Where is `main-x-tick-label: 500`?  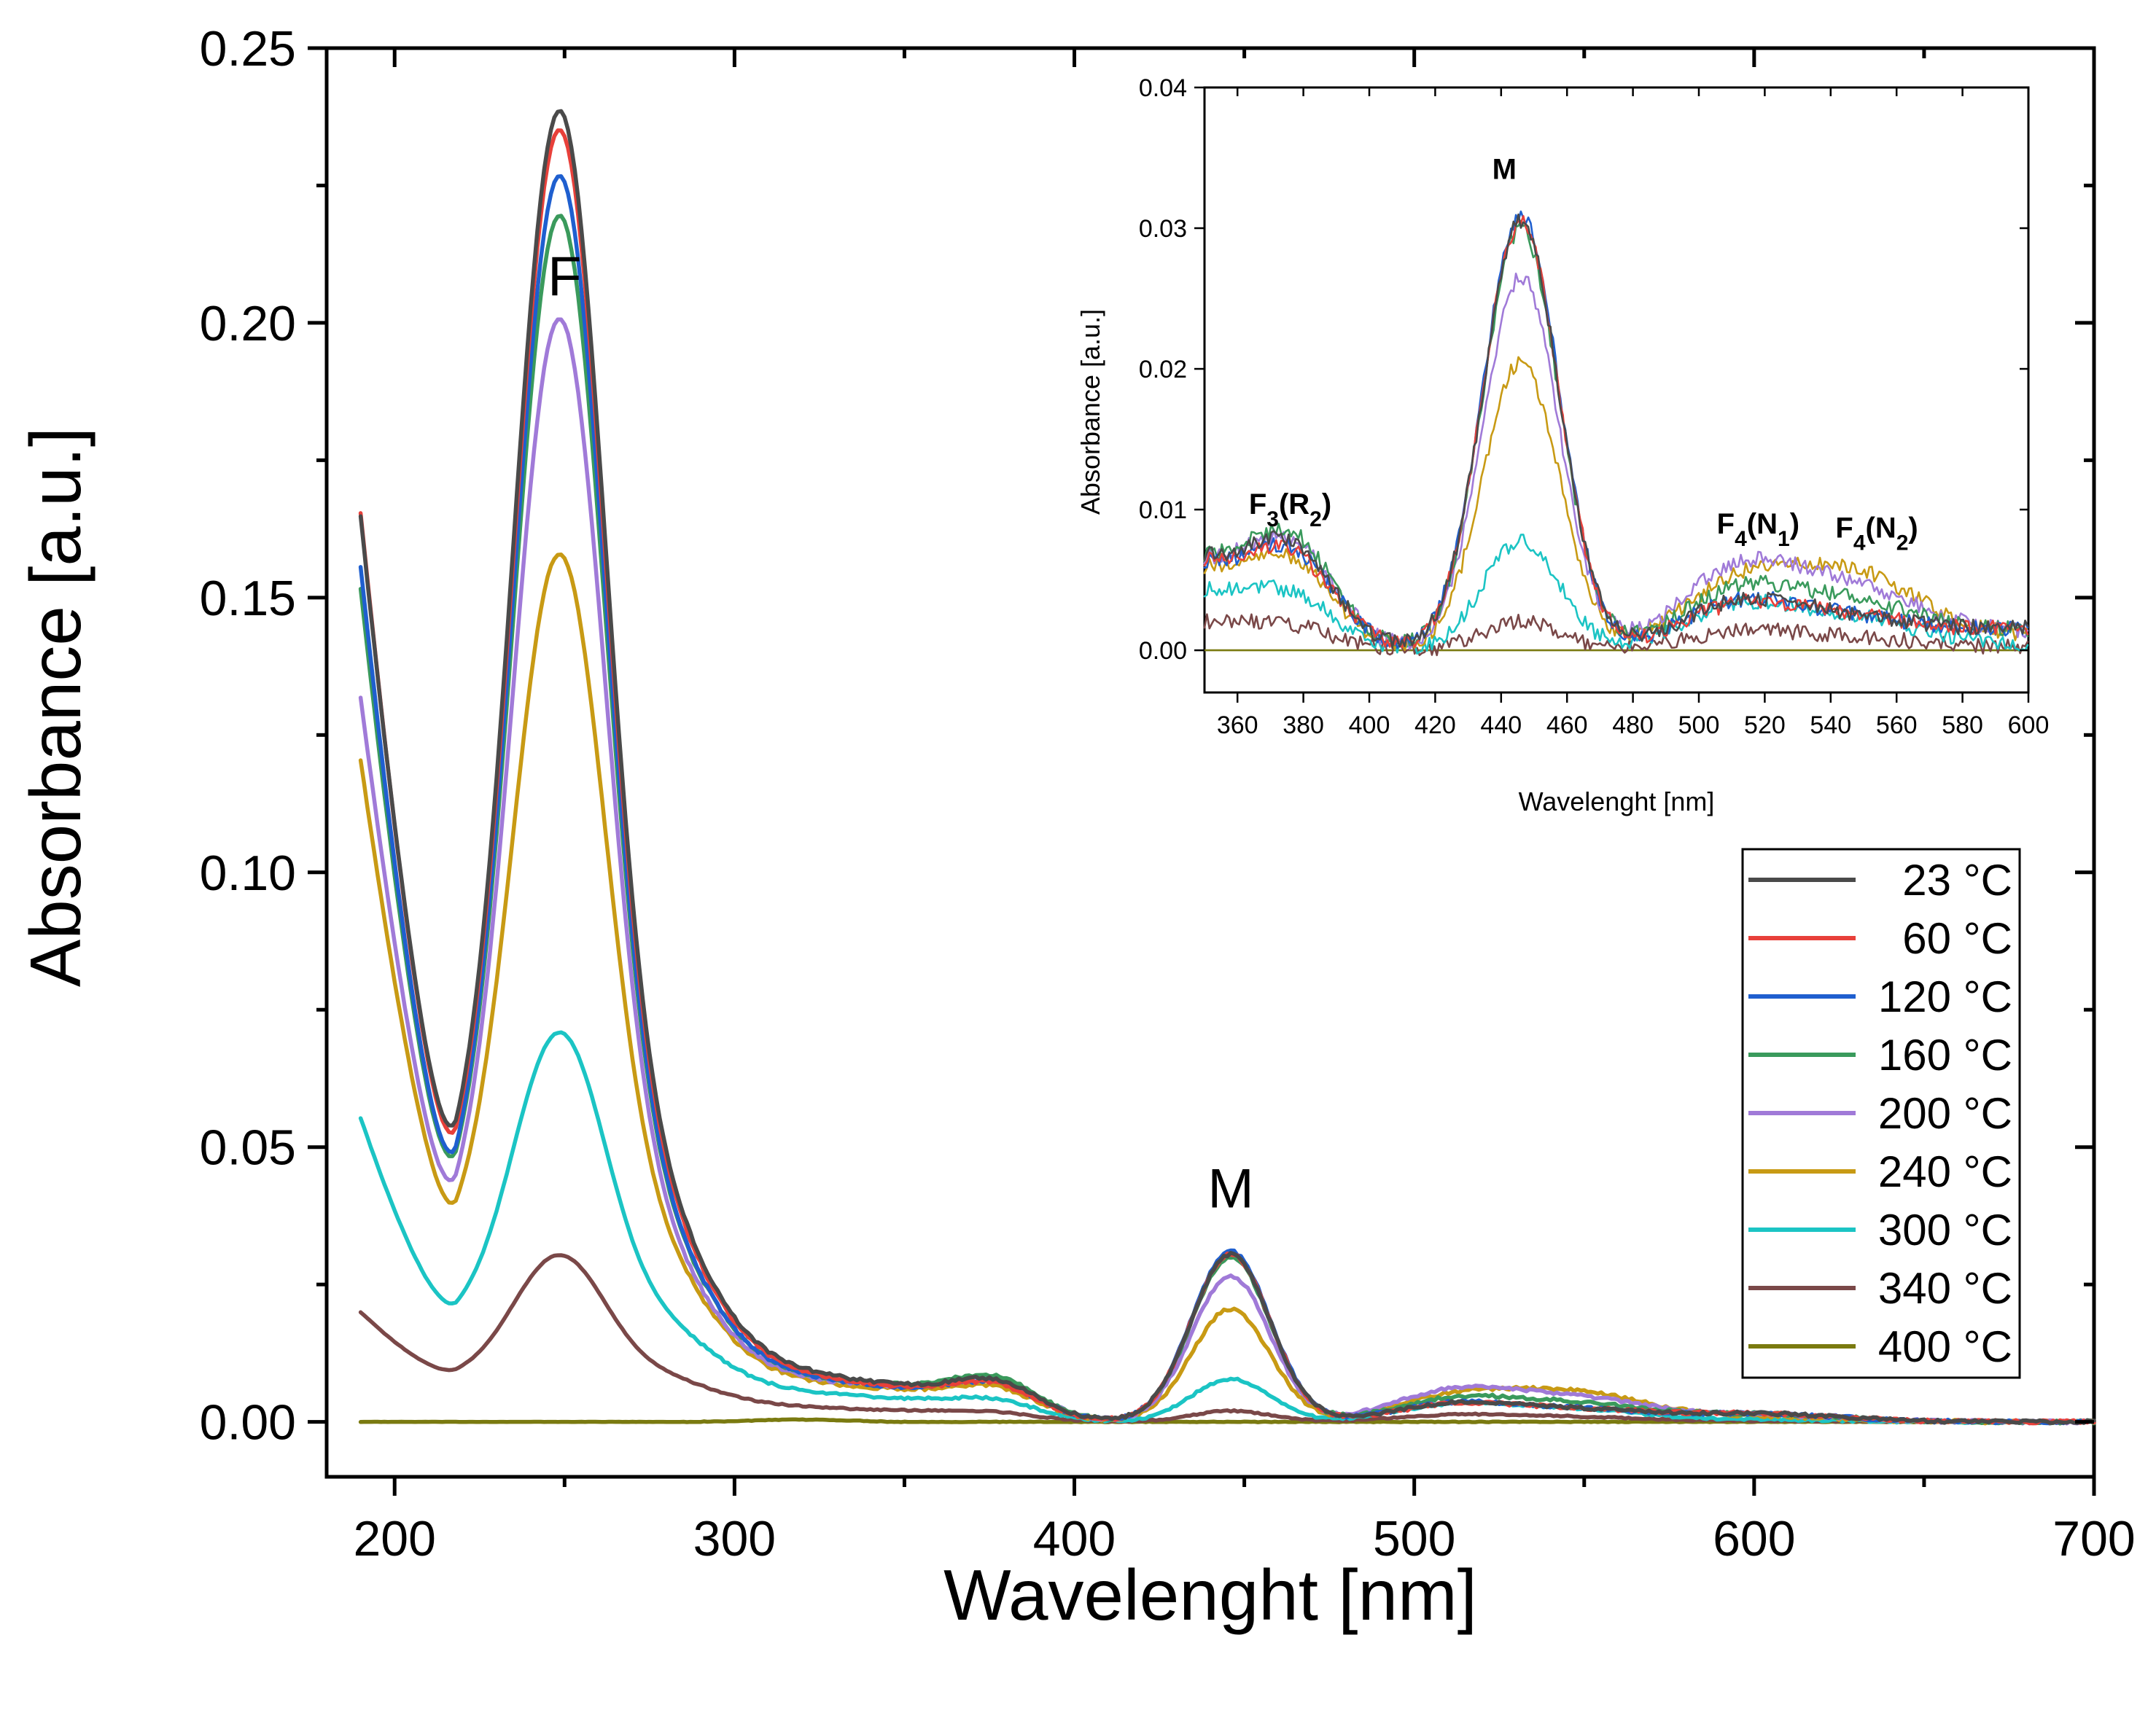
main-x-tick-label: 500 is located at coordinates (1414, 1538).